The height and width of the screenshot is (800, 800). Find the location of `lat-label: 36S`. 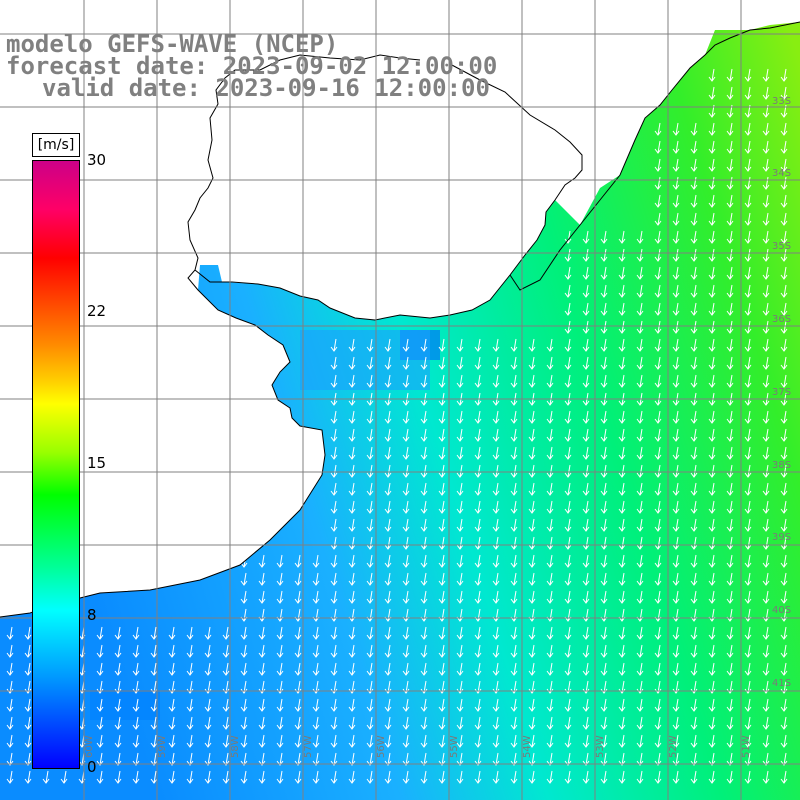

lat-label: 36S is located at coordinates (782, 319).